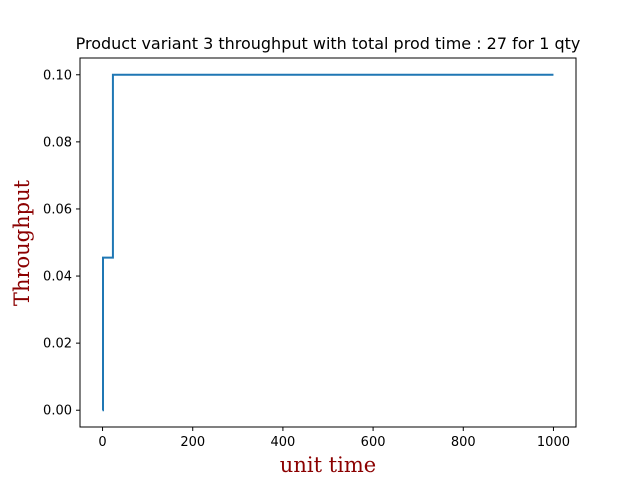 This screenshot has height=480, width=640. Describe the element at coordinates (57, 75) in the screenshot. I see `y-tick-label: 0.10` at that location.